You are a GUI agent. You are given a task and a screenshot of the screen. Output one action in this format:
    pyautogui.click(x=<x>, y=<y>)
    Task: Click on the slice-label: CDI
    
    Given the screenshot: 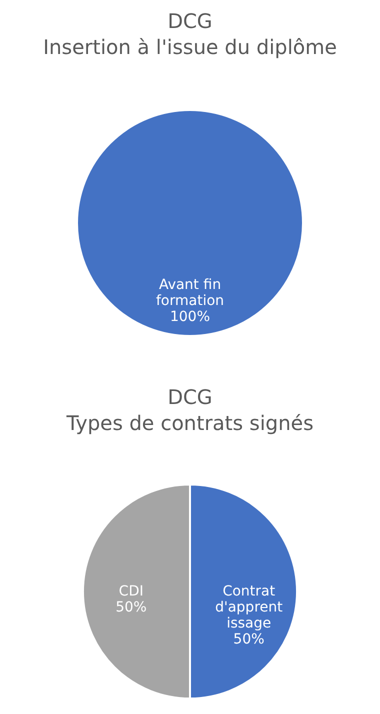 What is the action you would take?
    pyautogui.click(x=131, y=592)
    